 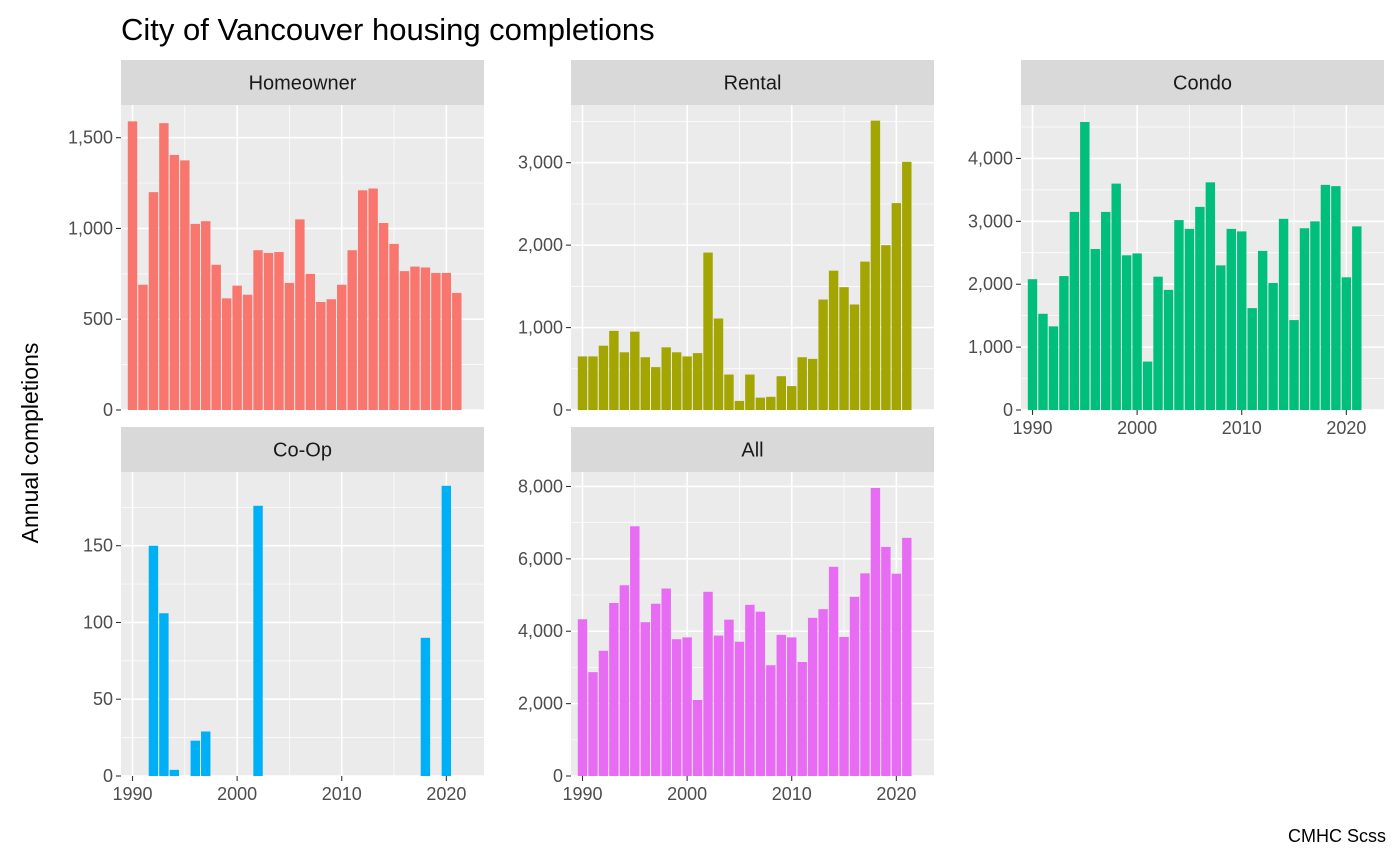 What do you see at coordinates (854, 357) in the screenshot?
I see `bar-rental-2016` at bounding box center [854, 357].